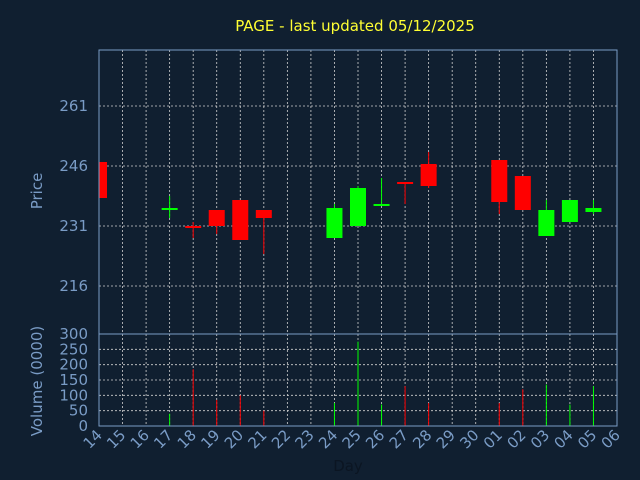 Image resolution: width=640 pixels, height=480 pixels. I want to click on x-tick-label: 29, so click(446, 439).